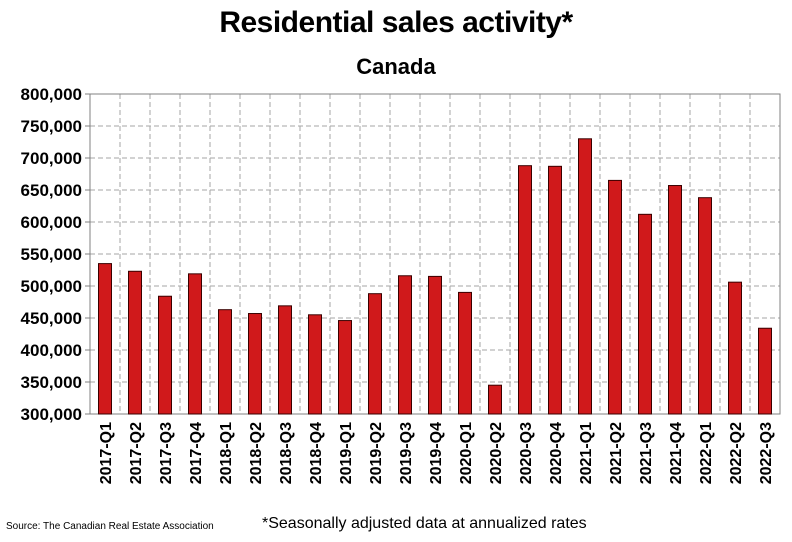  What do you see at coordinates (496, 453) in the screenshot?
I see `x-tick-label: 2020-Q2` at bounding box center [496, 453].